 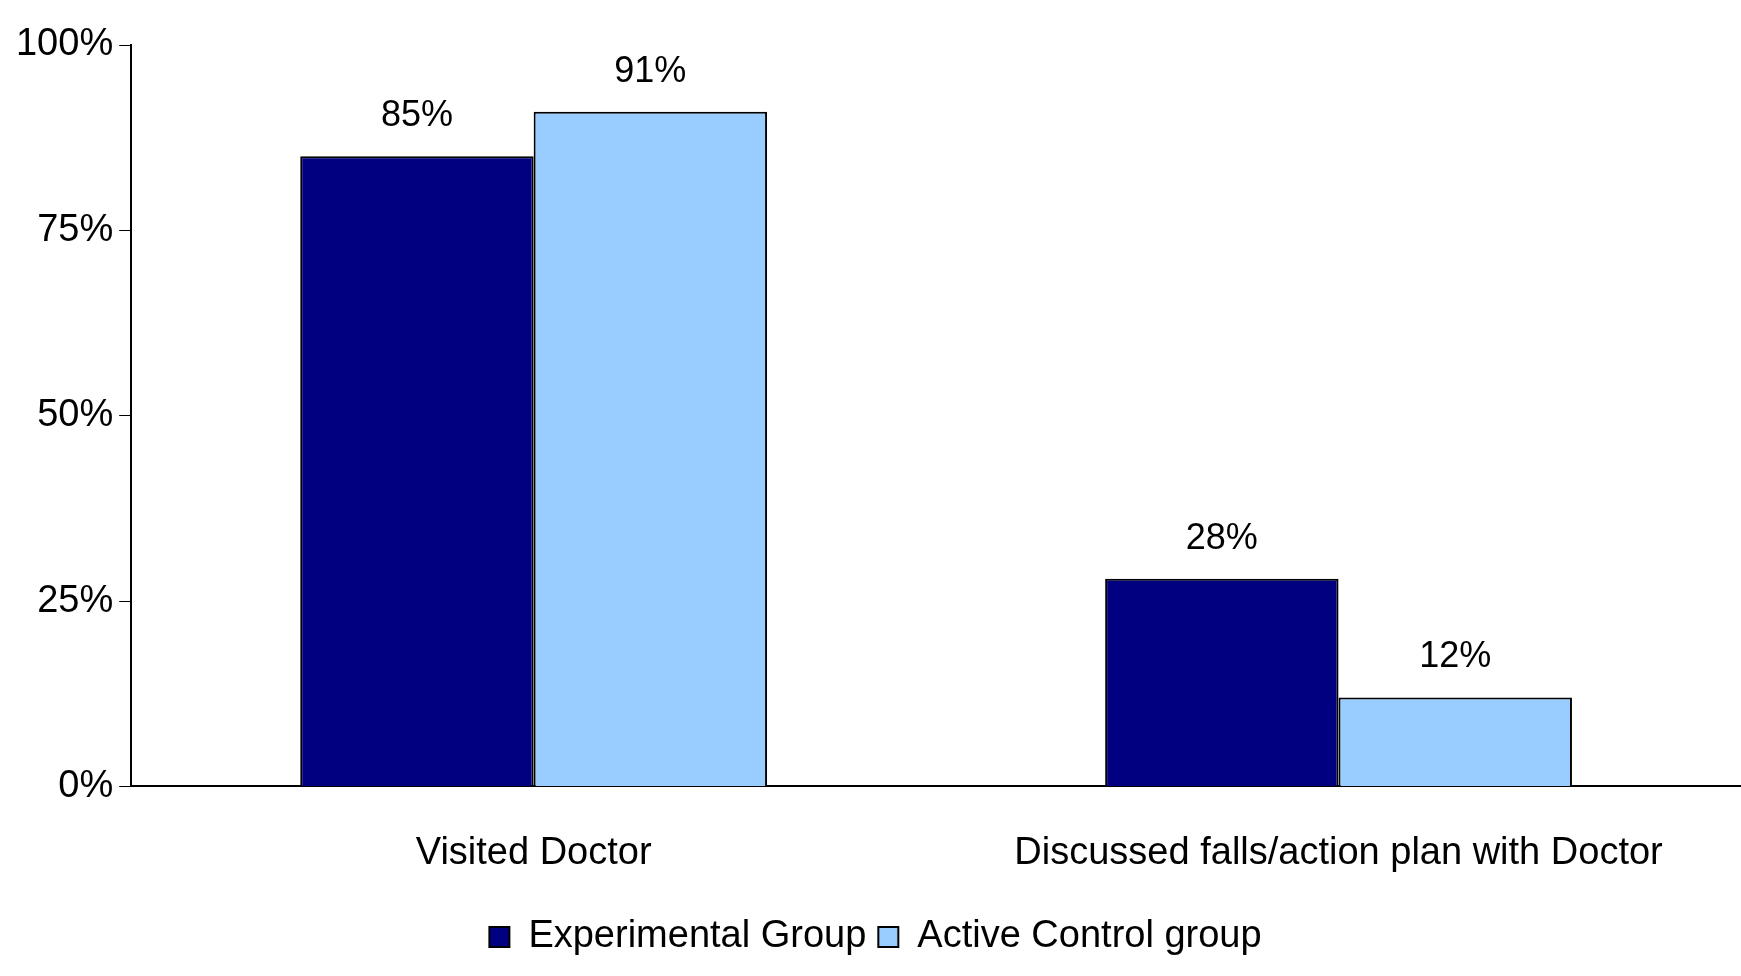 I want to click on y-tick-label: 50%, so click(x=75, y=413).